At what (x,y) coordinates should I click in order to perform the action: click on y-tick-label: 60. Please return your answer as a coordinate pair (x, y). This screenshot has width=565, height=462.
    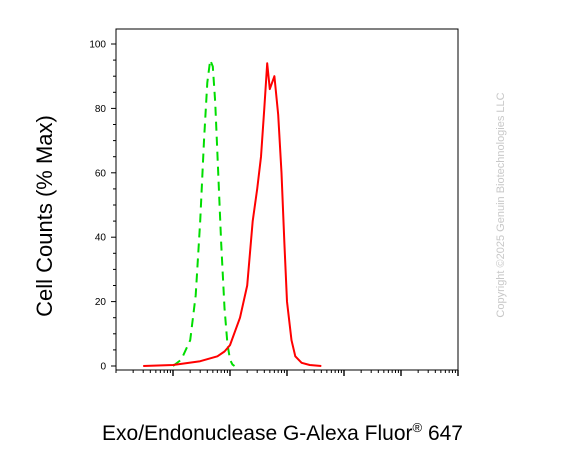
    Looking at the image, I should click on (101, 173).